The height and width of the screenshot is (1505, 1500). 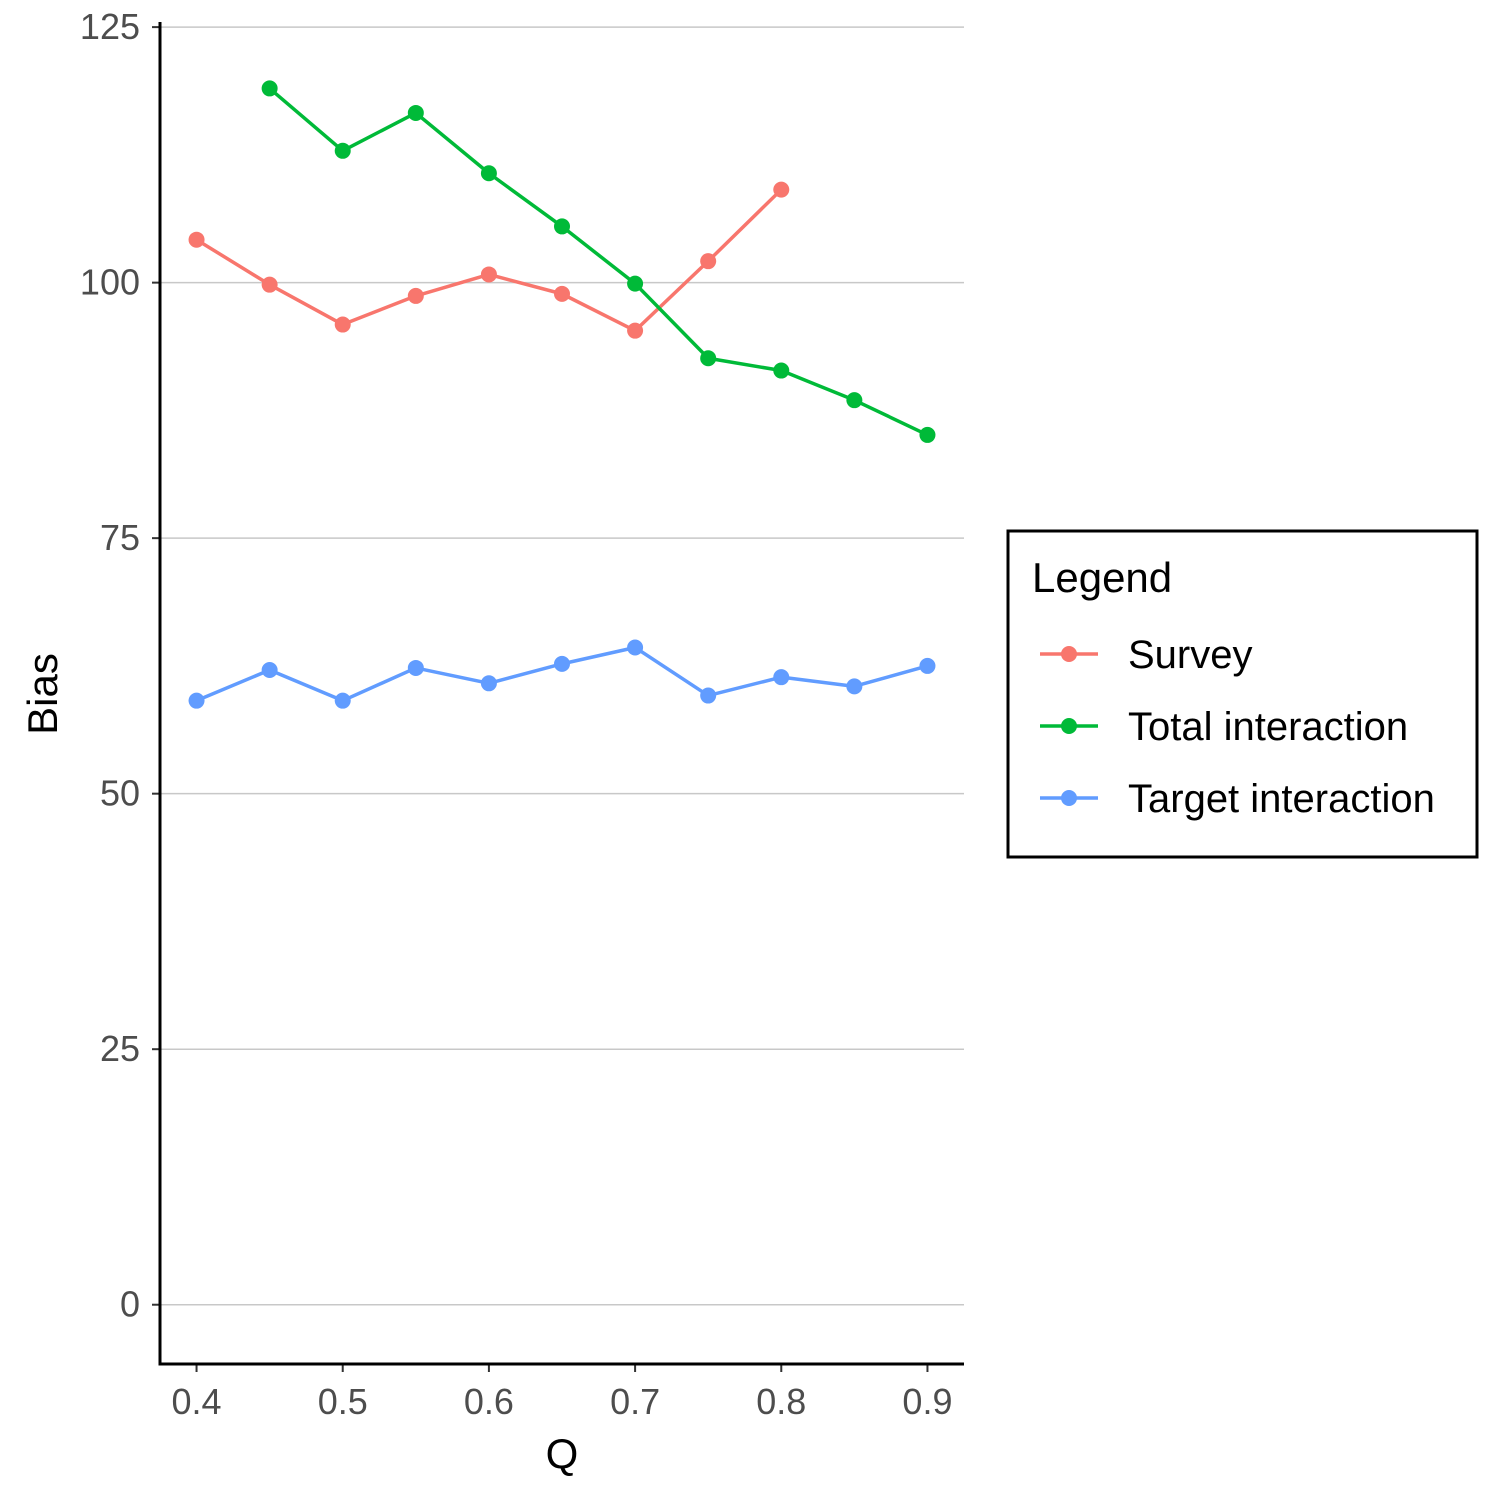 What do you see at coordinates (1281, 799) in the screenshot?
I see `legend-label: Target interaction` at bounding box center [1281, 799].